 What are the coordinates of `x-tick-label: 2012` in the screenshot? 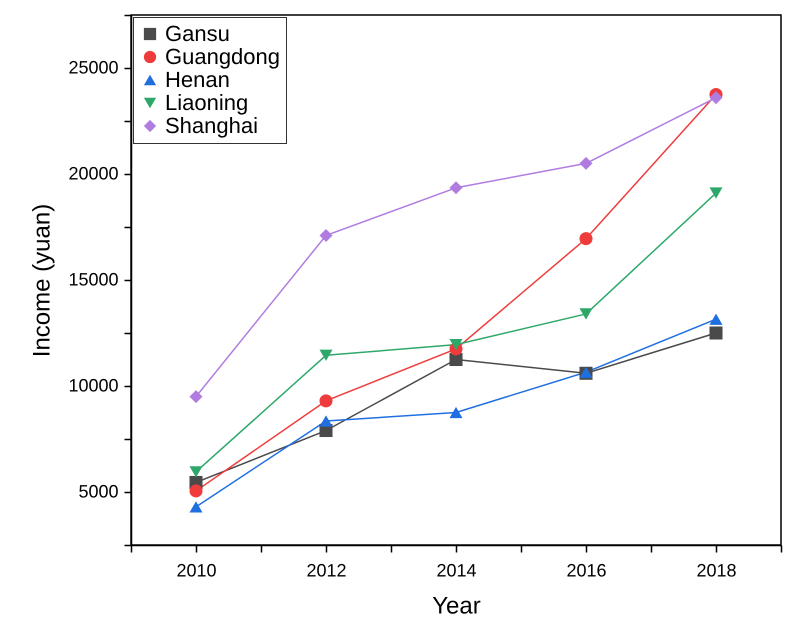 It's located at (326, 570).